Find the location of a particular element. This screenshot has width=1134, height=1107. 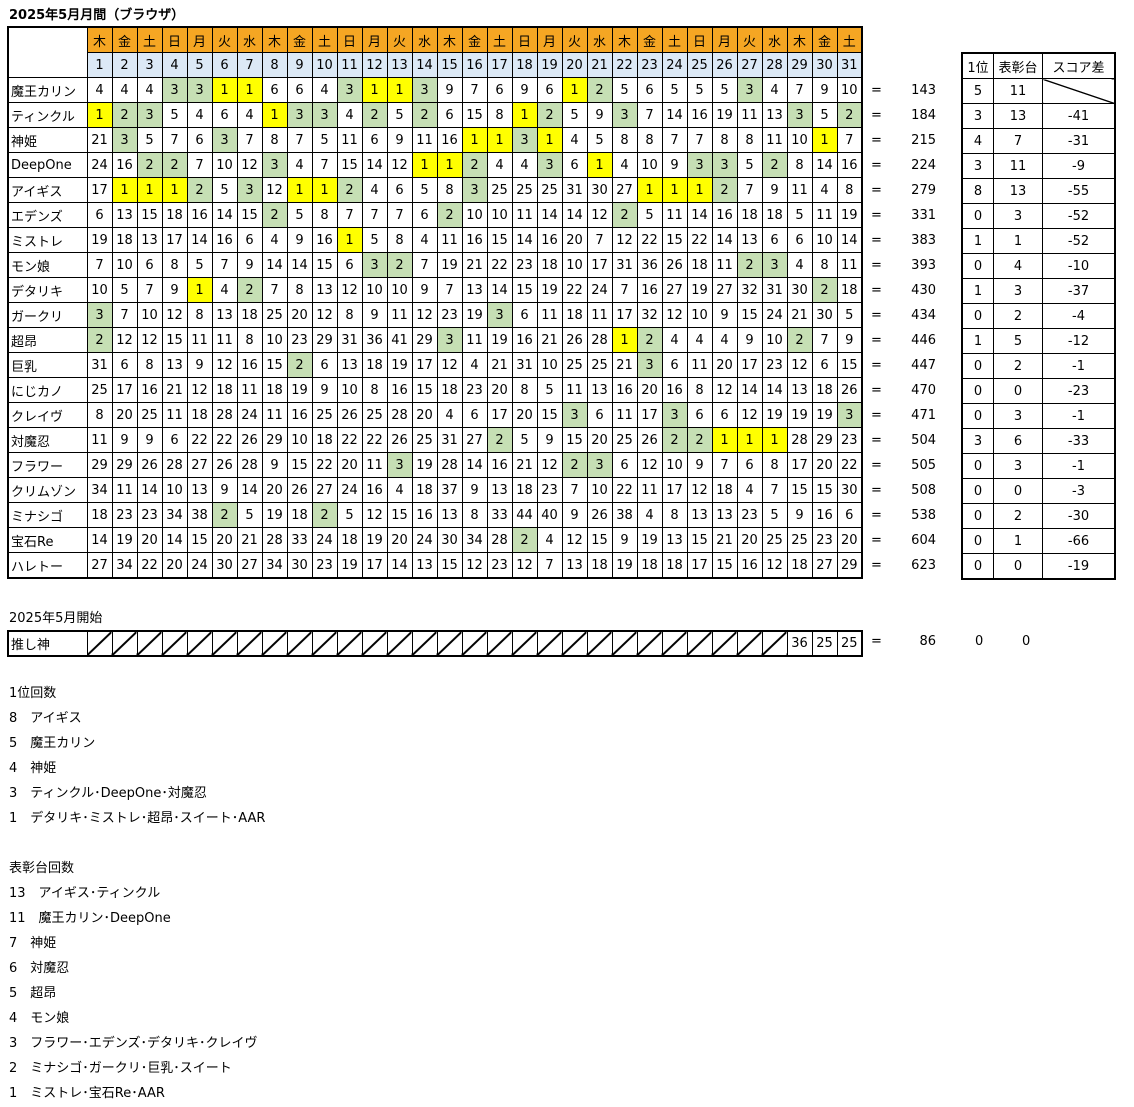

game-name: 超昂 is located at coordinates (47, 340).